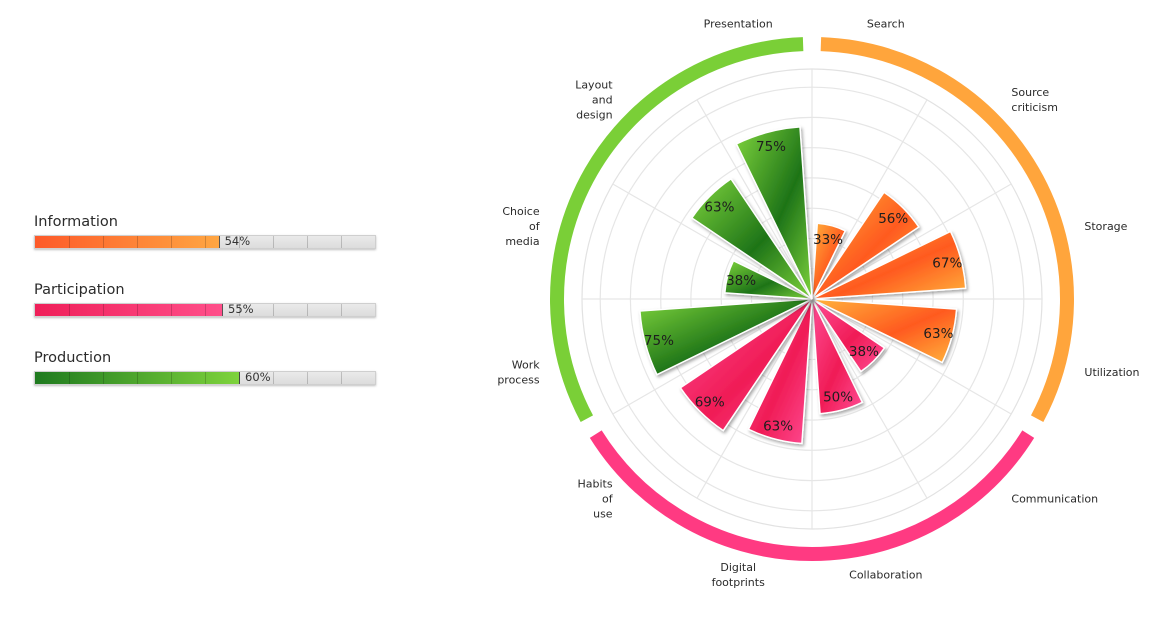 The image size is (1161, 627). What do you see at coordinates (838, 398) in the screenshot?
I see `value-label: 50%` at bounding box center [838, 398].